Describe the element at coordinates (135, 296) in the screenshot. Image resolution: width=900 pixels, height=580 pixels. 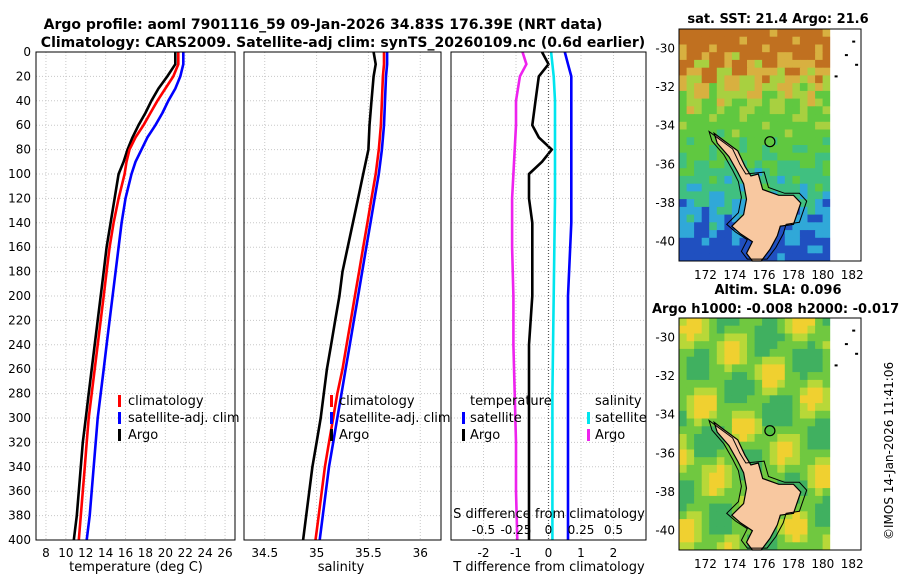
I see `series-line-satellite-adj-clim` at that location.